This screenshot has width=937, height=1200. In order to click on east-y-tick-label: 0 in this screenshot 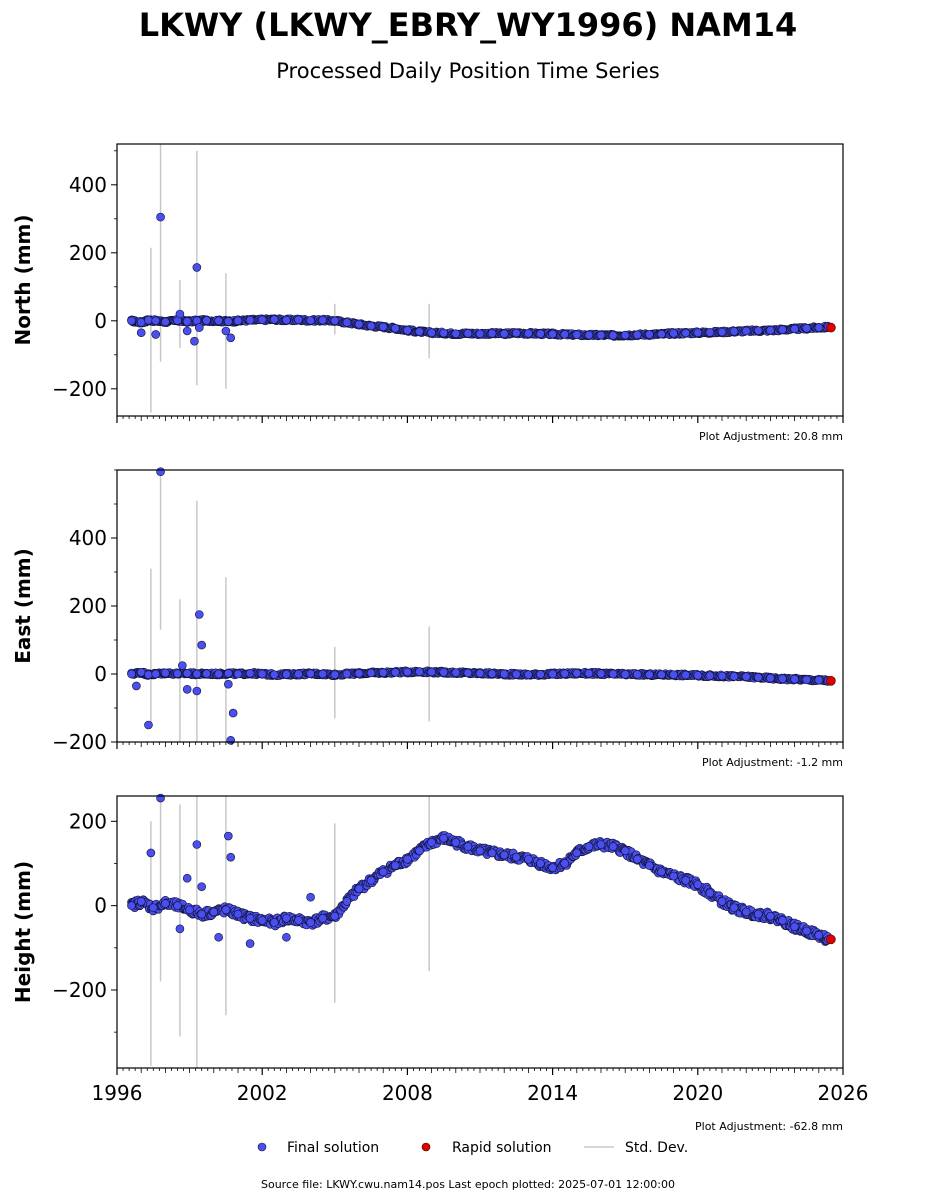, I will do `click(100, 674)`.